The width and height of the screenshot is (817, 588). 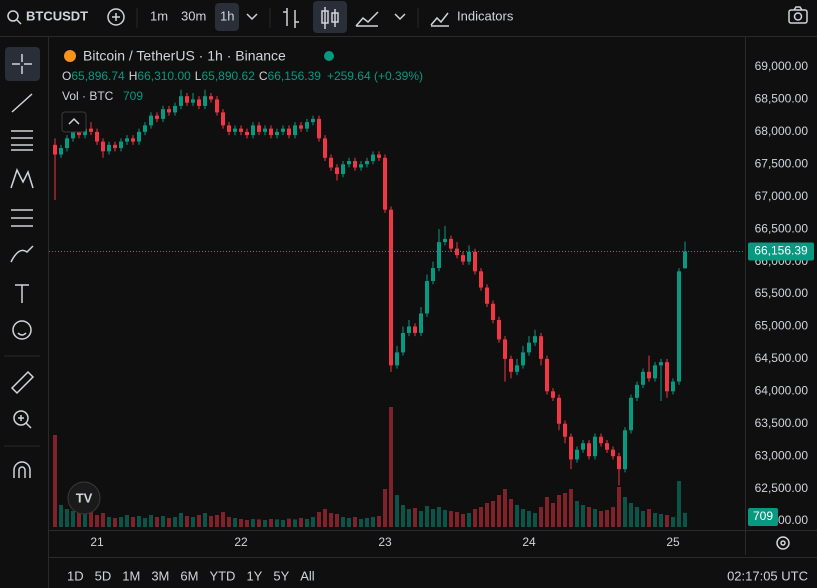 What do you see at coordinates (227, 15) in the screenshot?
I see `interval: 1h` at bounding box center [227, 15].